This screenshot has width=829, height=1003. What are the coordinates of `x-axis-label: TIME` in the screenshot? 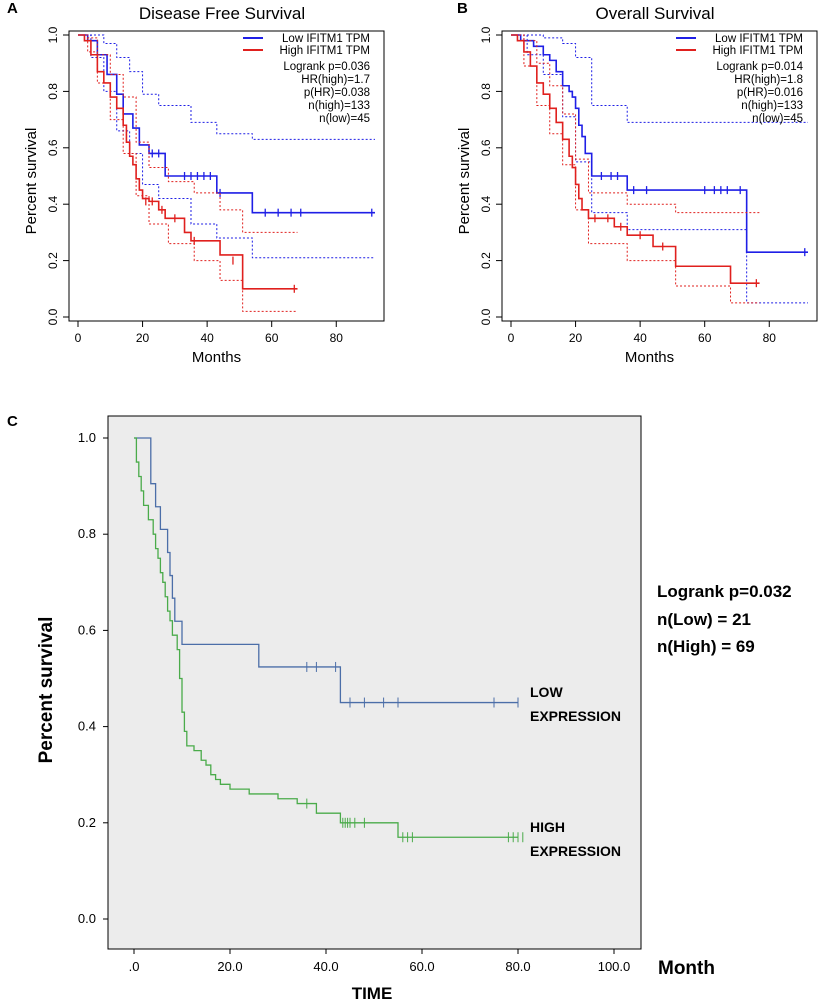 It's located at (372, 993).